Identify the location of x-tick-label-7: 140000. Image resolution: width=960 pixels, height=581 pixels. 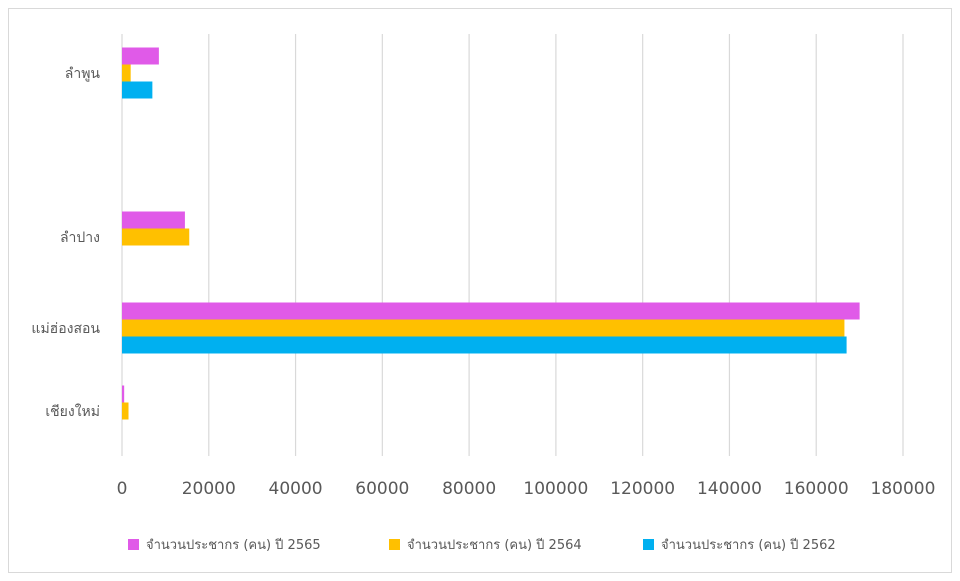
(729, 489).